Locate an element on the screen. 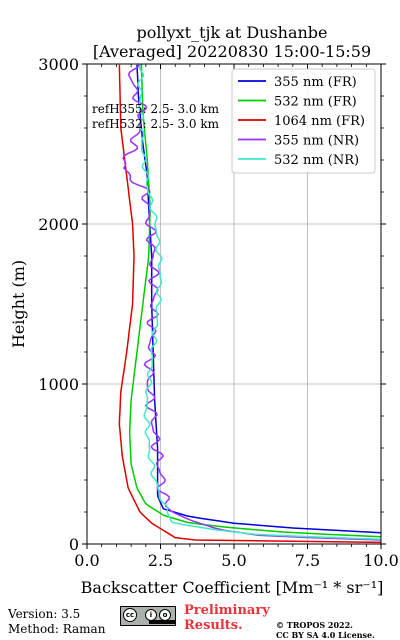 This screenshot has height=640, width=400. cc-icon: cc is located at coordinates (130, 615).